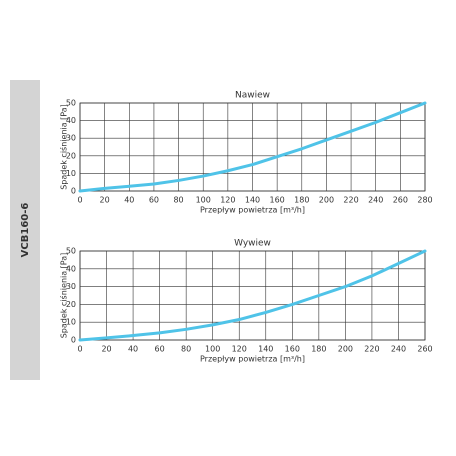 The width and height of the screenshot is (456, 456). I want to click on chart-title: Wywiew, so click(252, 244).